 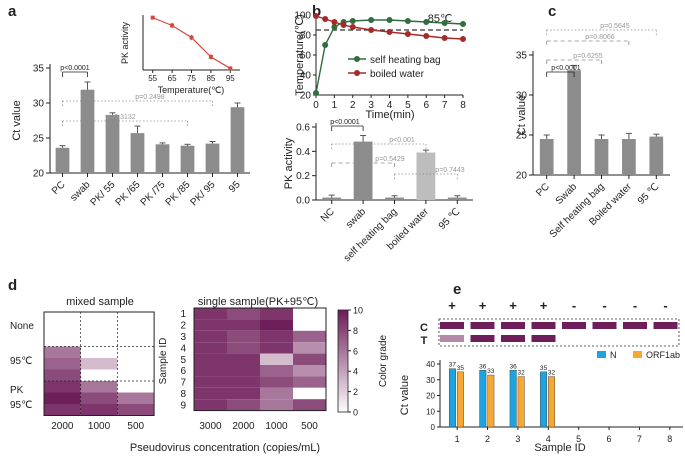 What do you see at coordinates (225, 448) in the screenshot?
I see `d-x-label: Pseudovirus concentration (copies/mL)` at bounding box center [225, 448].